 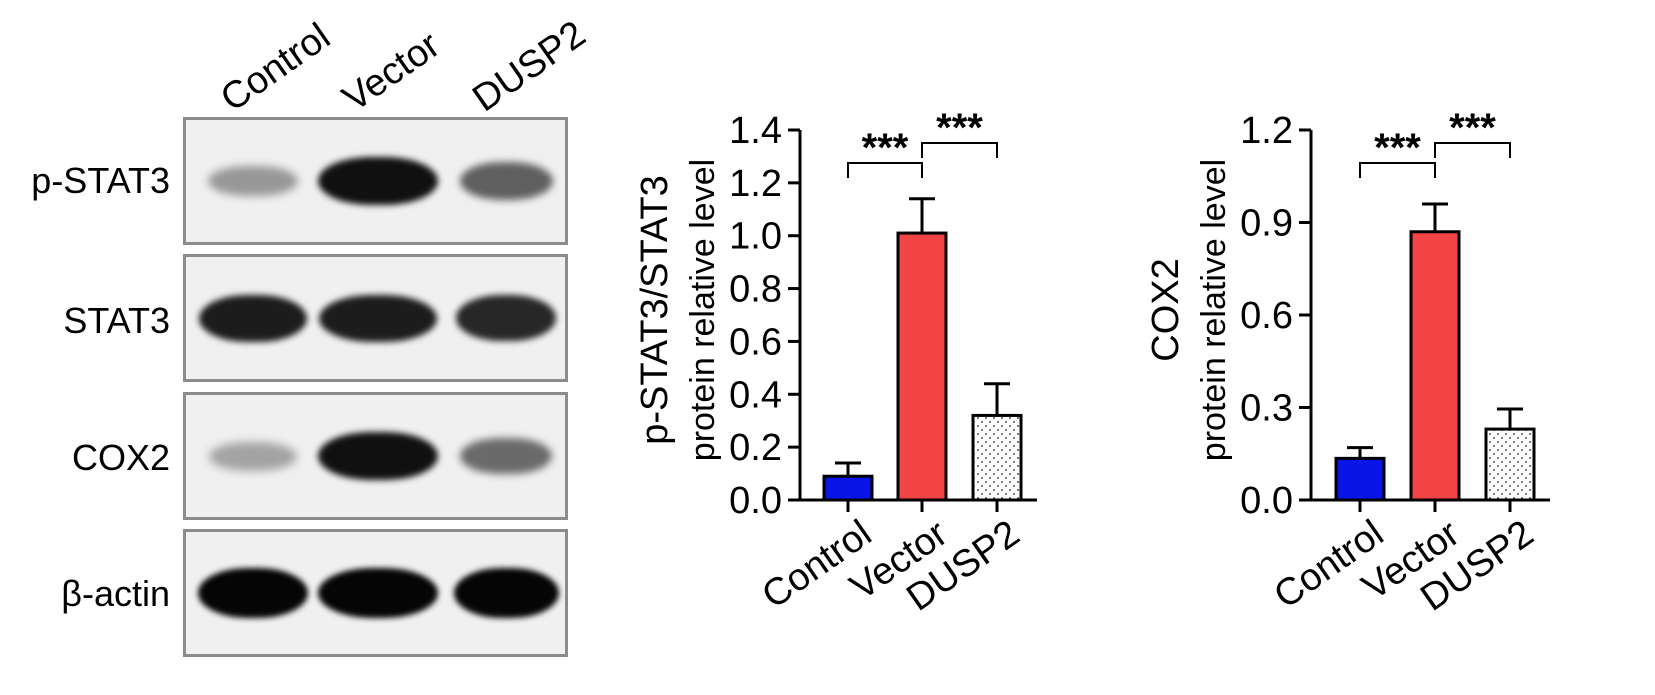 What do you see at coordinates (1166, 309) in the screenshot?
I see `y-axis-label: COX2` at bounding box center [1166, 309].